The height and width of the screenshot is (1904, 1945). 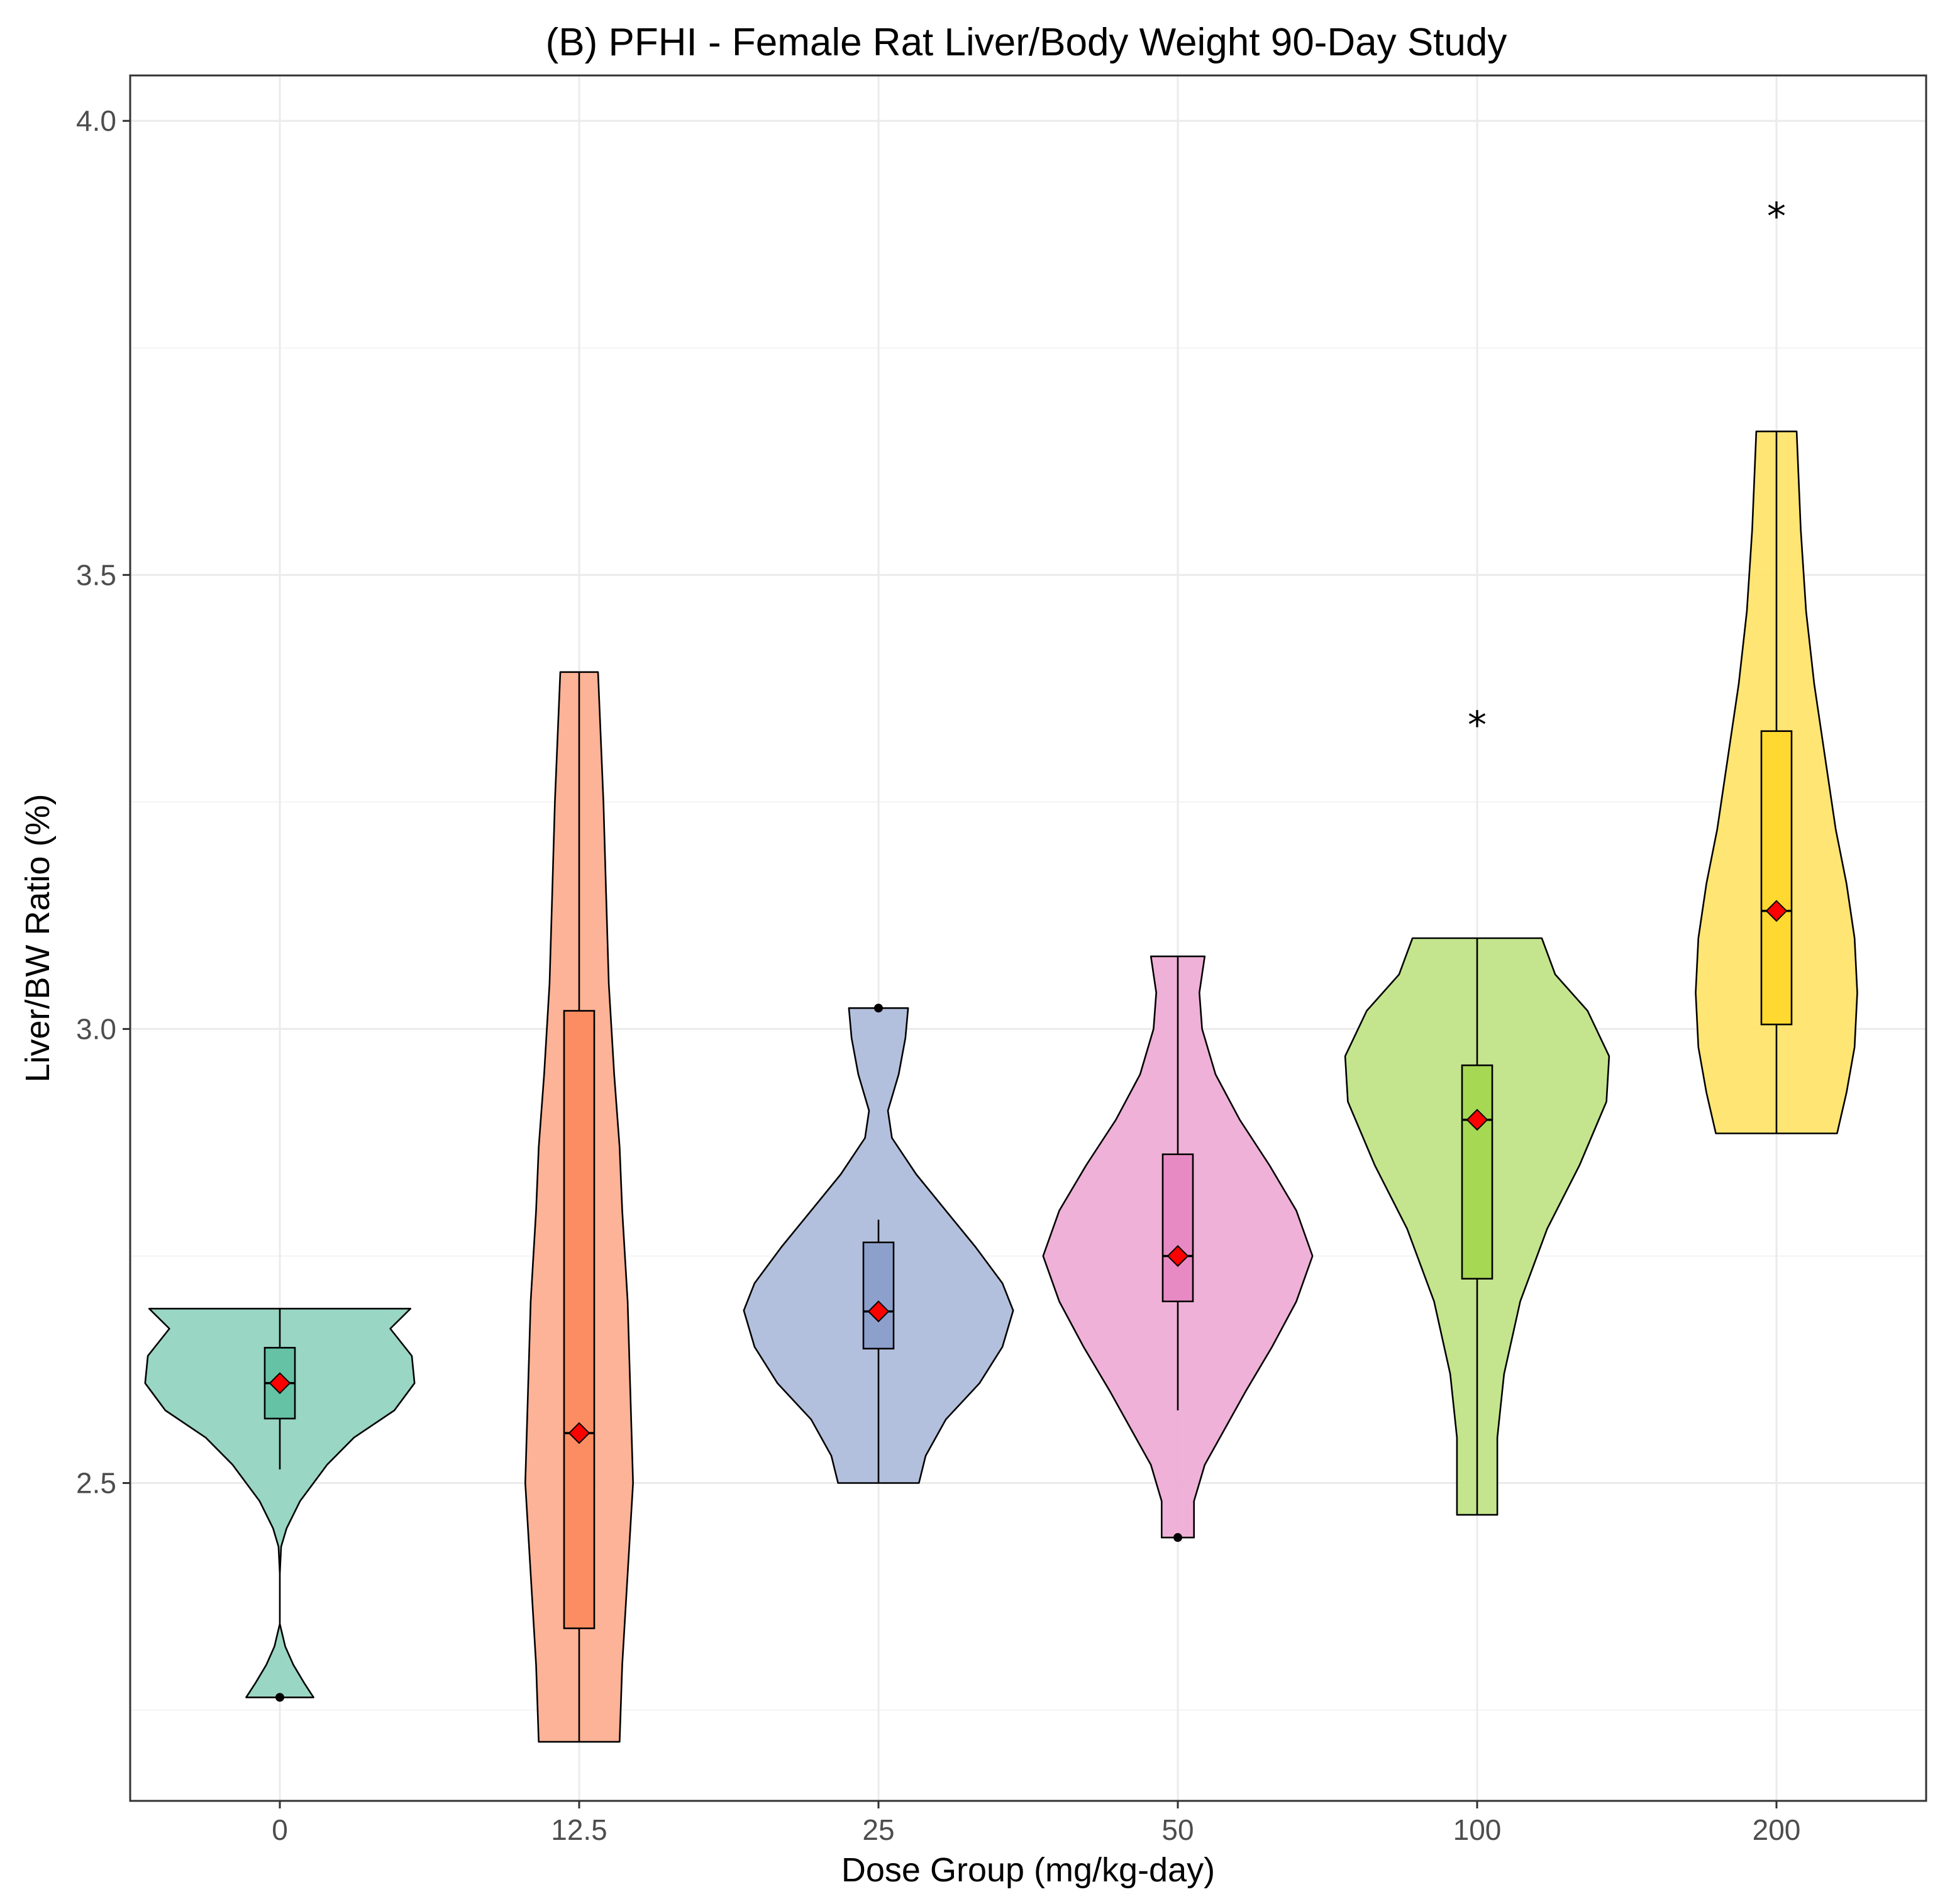 I want to click on y-tick-label: 3.0, so click(x=96, y=1028).